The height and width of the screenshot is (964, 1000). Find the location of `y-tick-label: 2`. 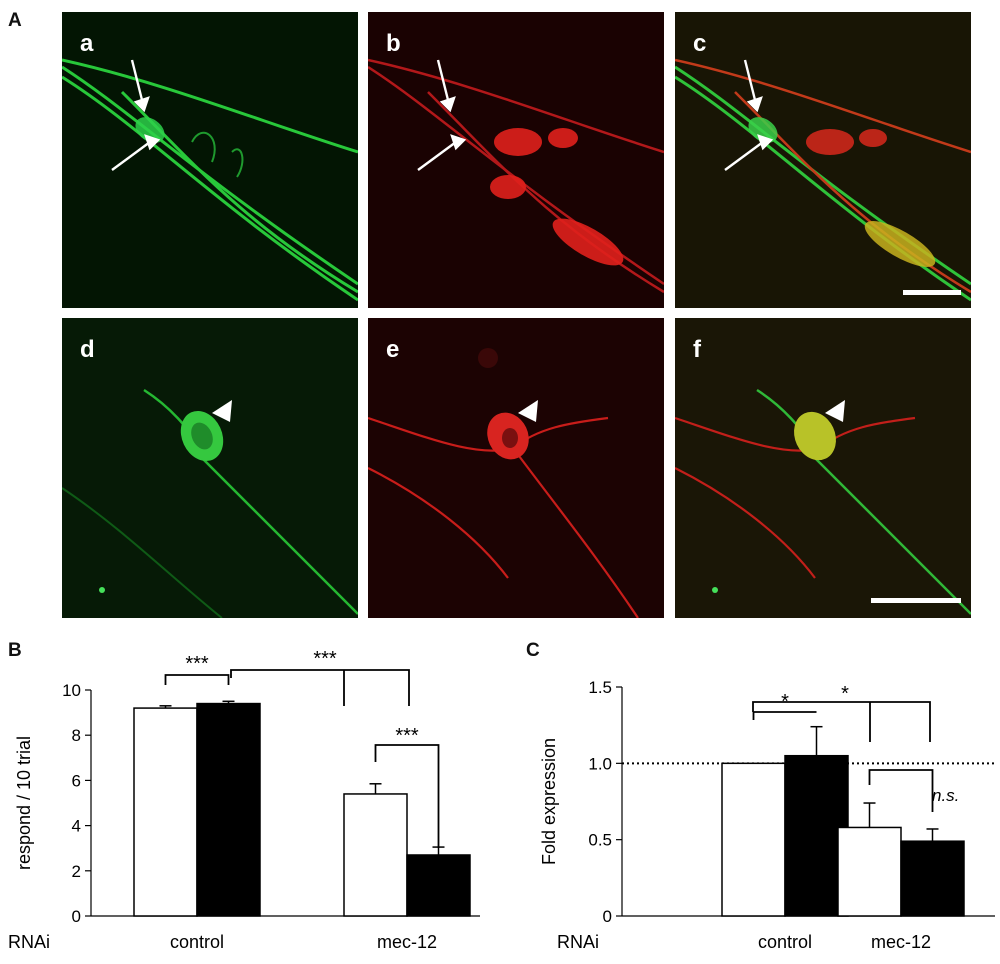

y-tick-label: 2 is located at coordinates (76, 871).